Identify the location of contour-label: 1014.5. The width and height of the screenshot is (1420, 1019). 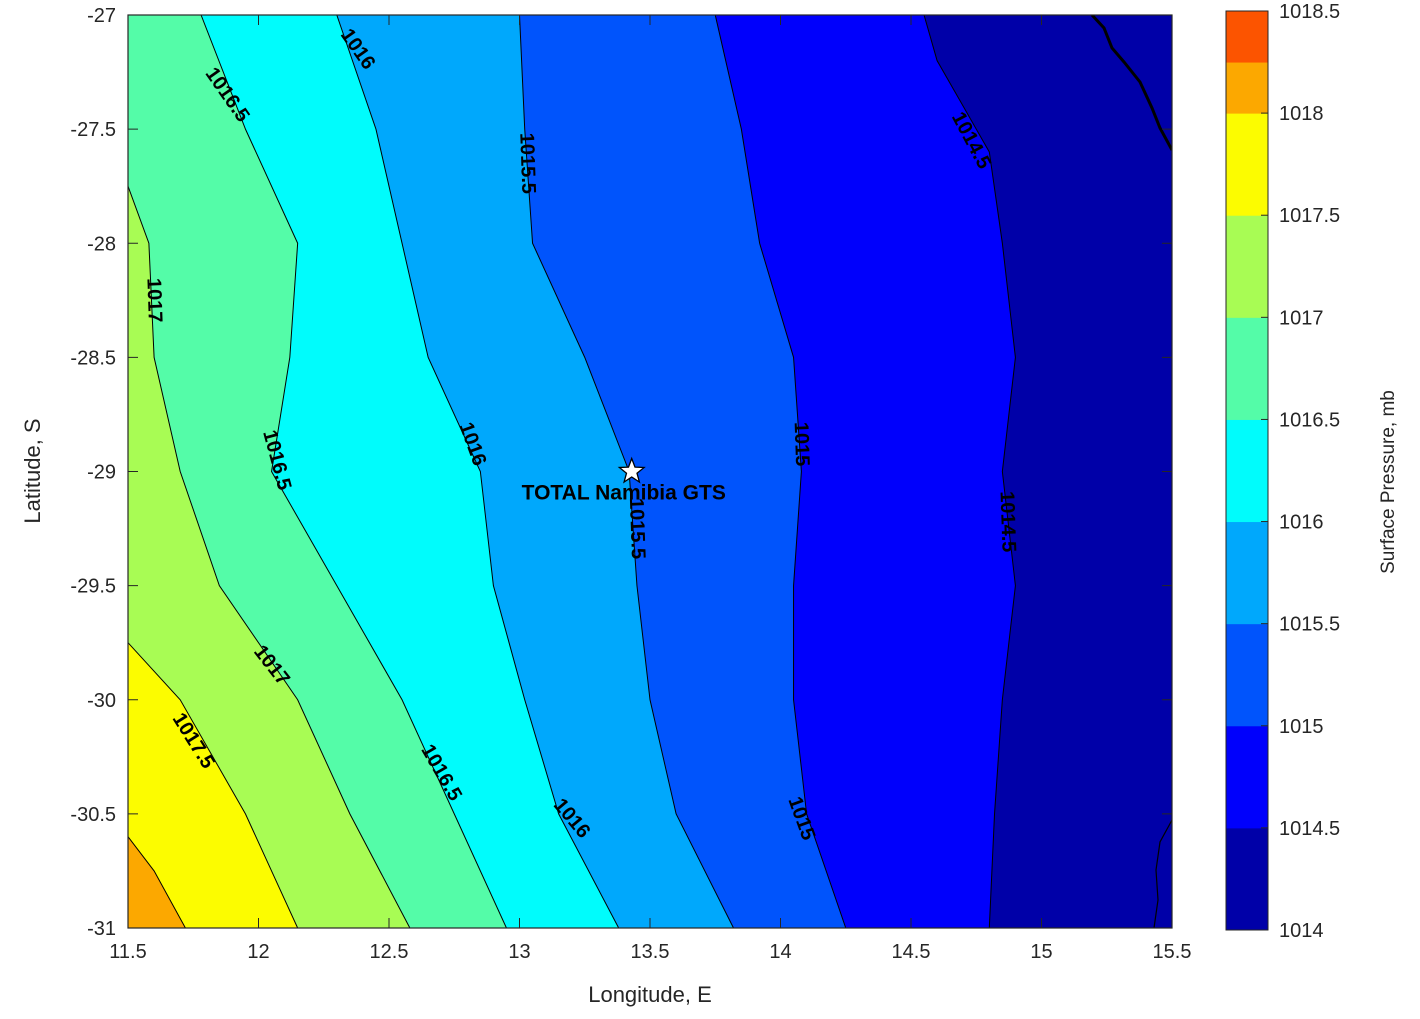
(1008, 522).